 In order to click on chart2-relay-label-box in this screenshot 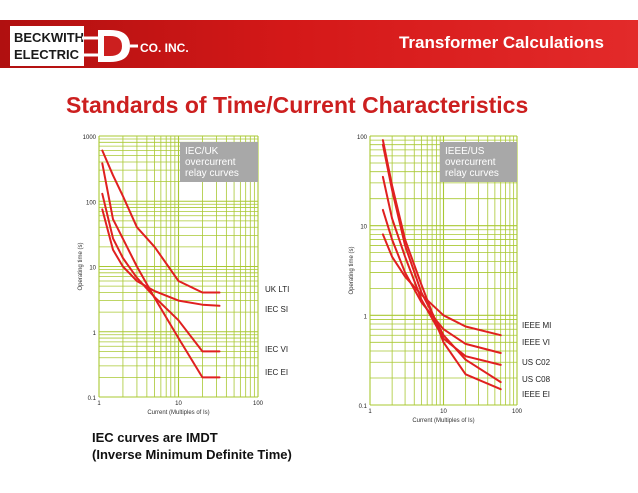, I will do `click(478, 162)`.